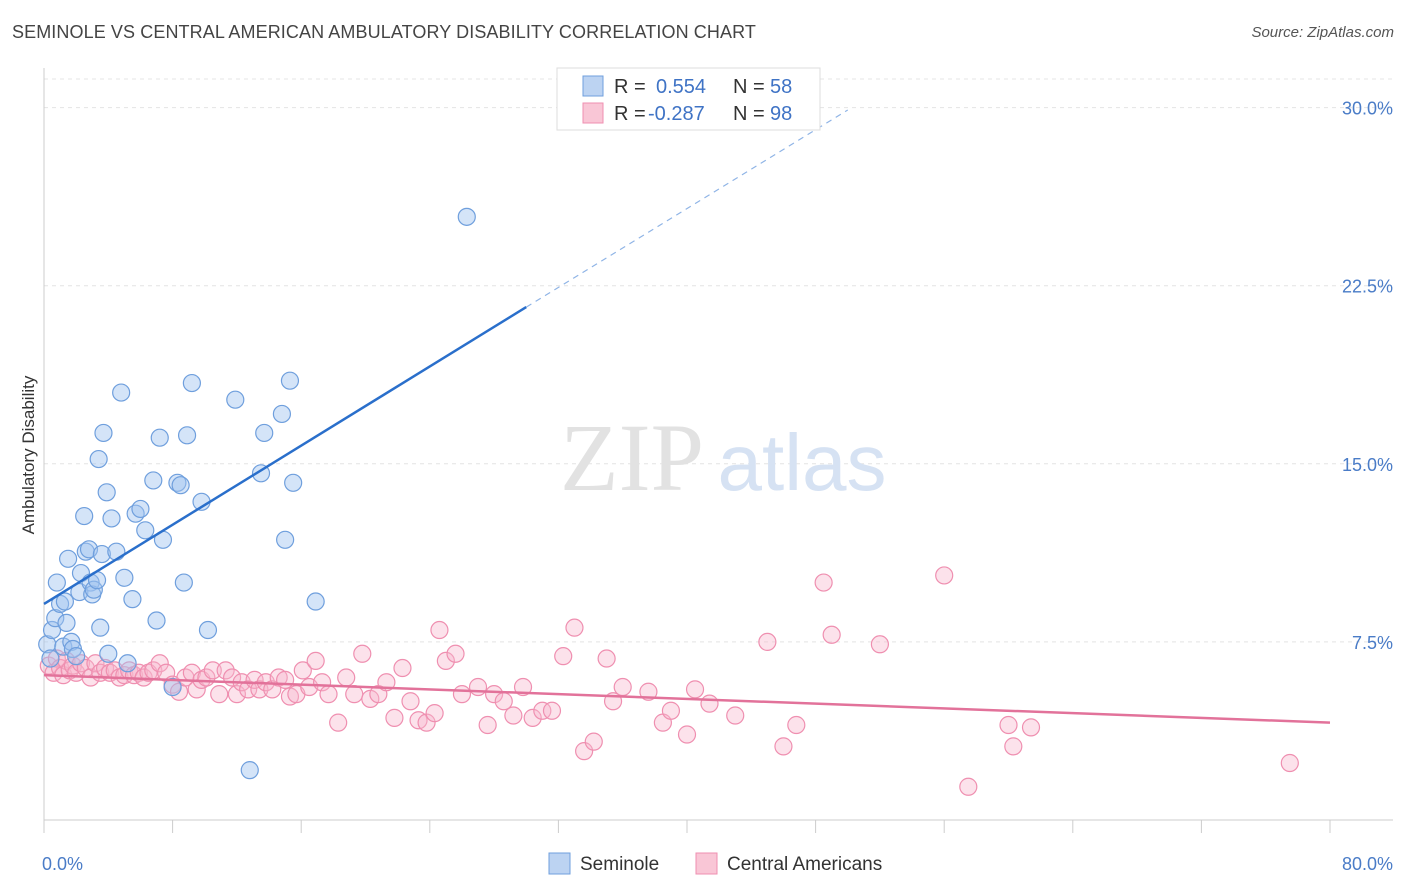  What do you see at coordinates (285, 455) in the screenshot?
I see `seminole-trend-line` at bounding box center [285, 455].